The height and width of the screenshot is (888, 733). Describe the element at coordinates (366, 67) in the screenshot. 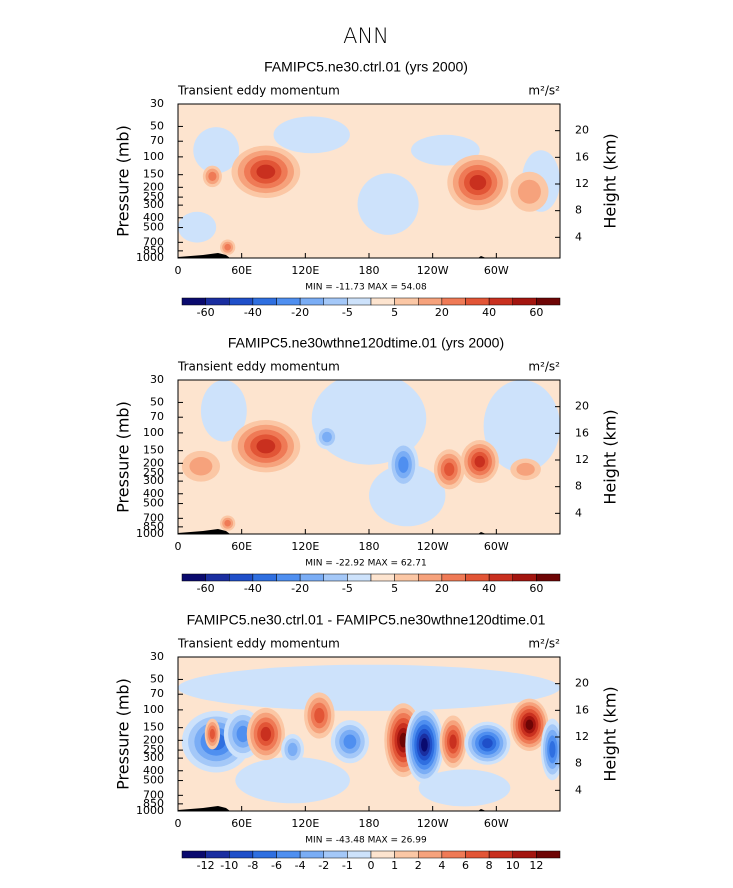

I see `panel-title: FAMIPC5.ne30.ctrl.01 (yrs 2000)` at that location.